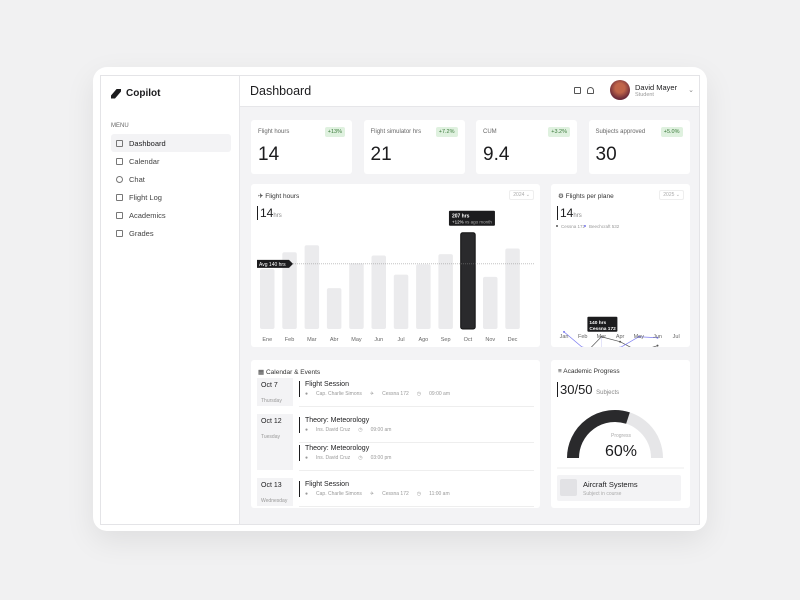  Describe the element at coordinates (671, 132) in the screenshot. I see `stat-change-badge: +5.0%` at that location.